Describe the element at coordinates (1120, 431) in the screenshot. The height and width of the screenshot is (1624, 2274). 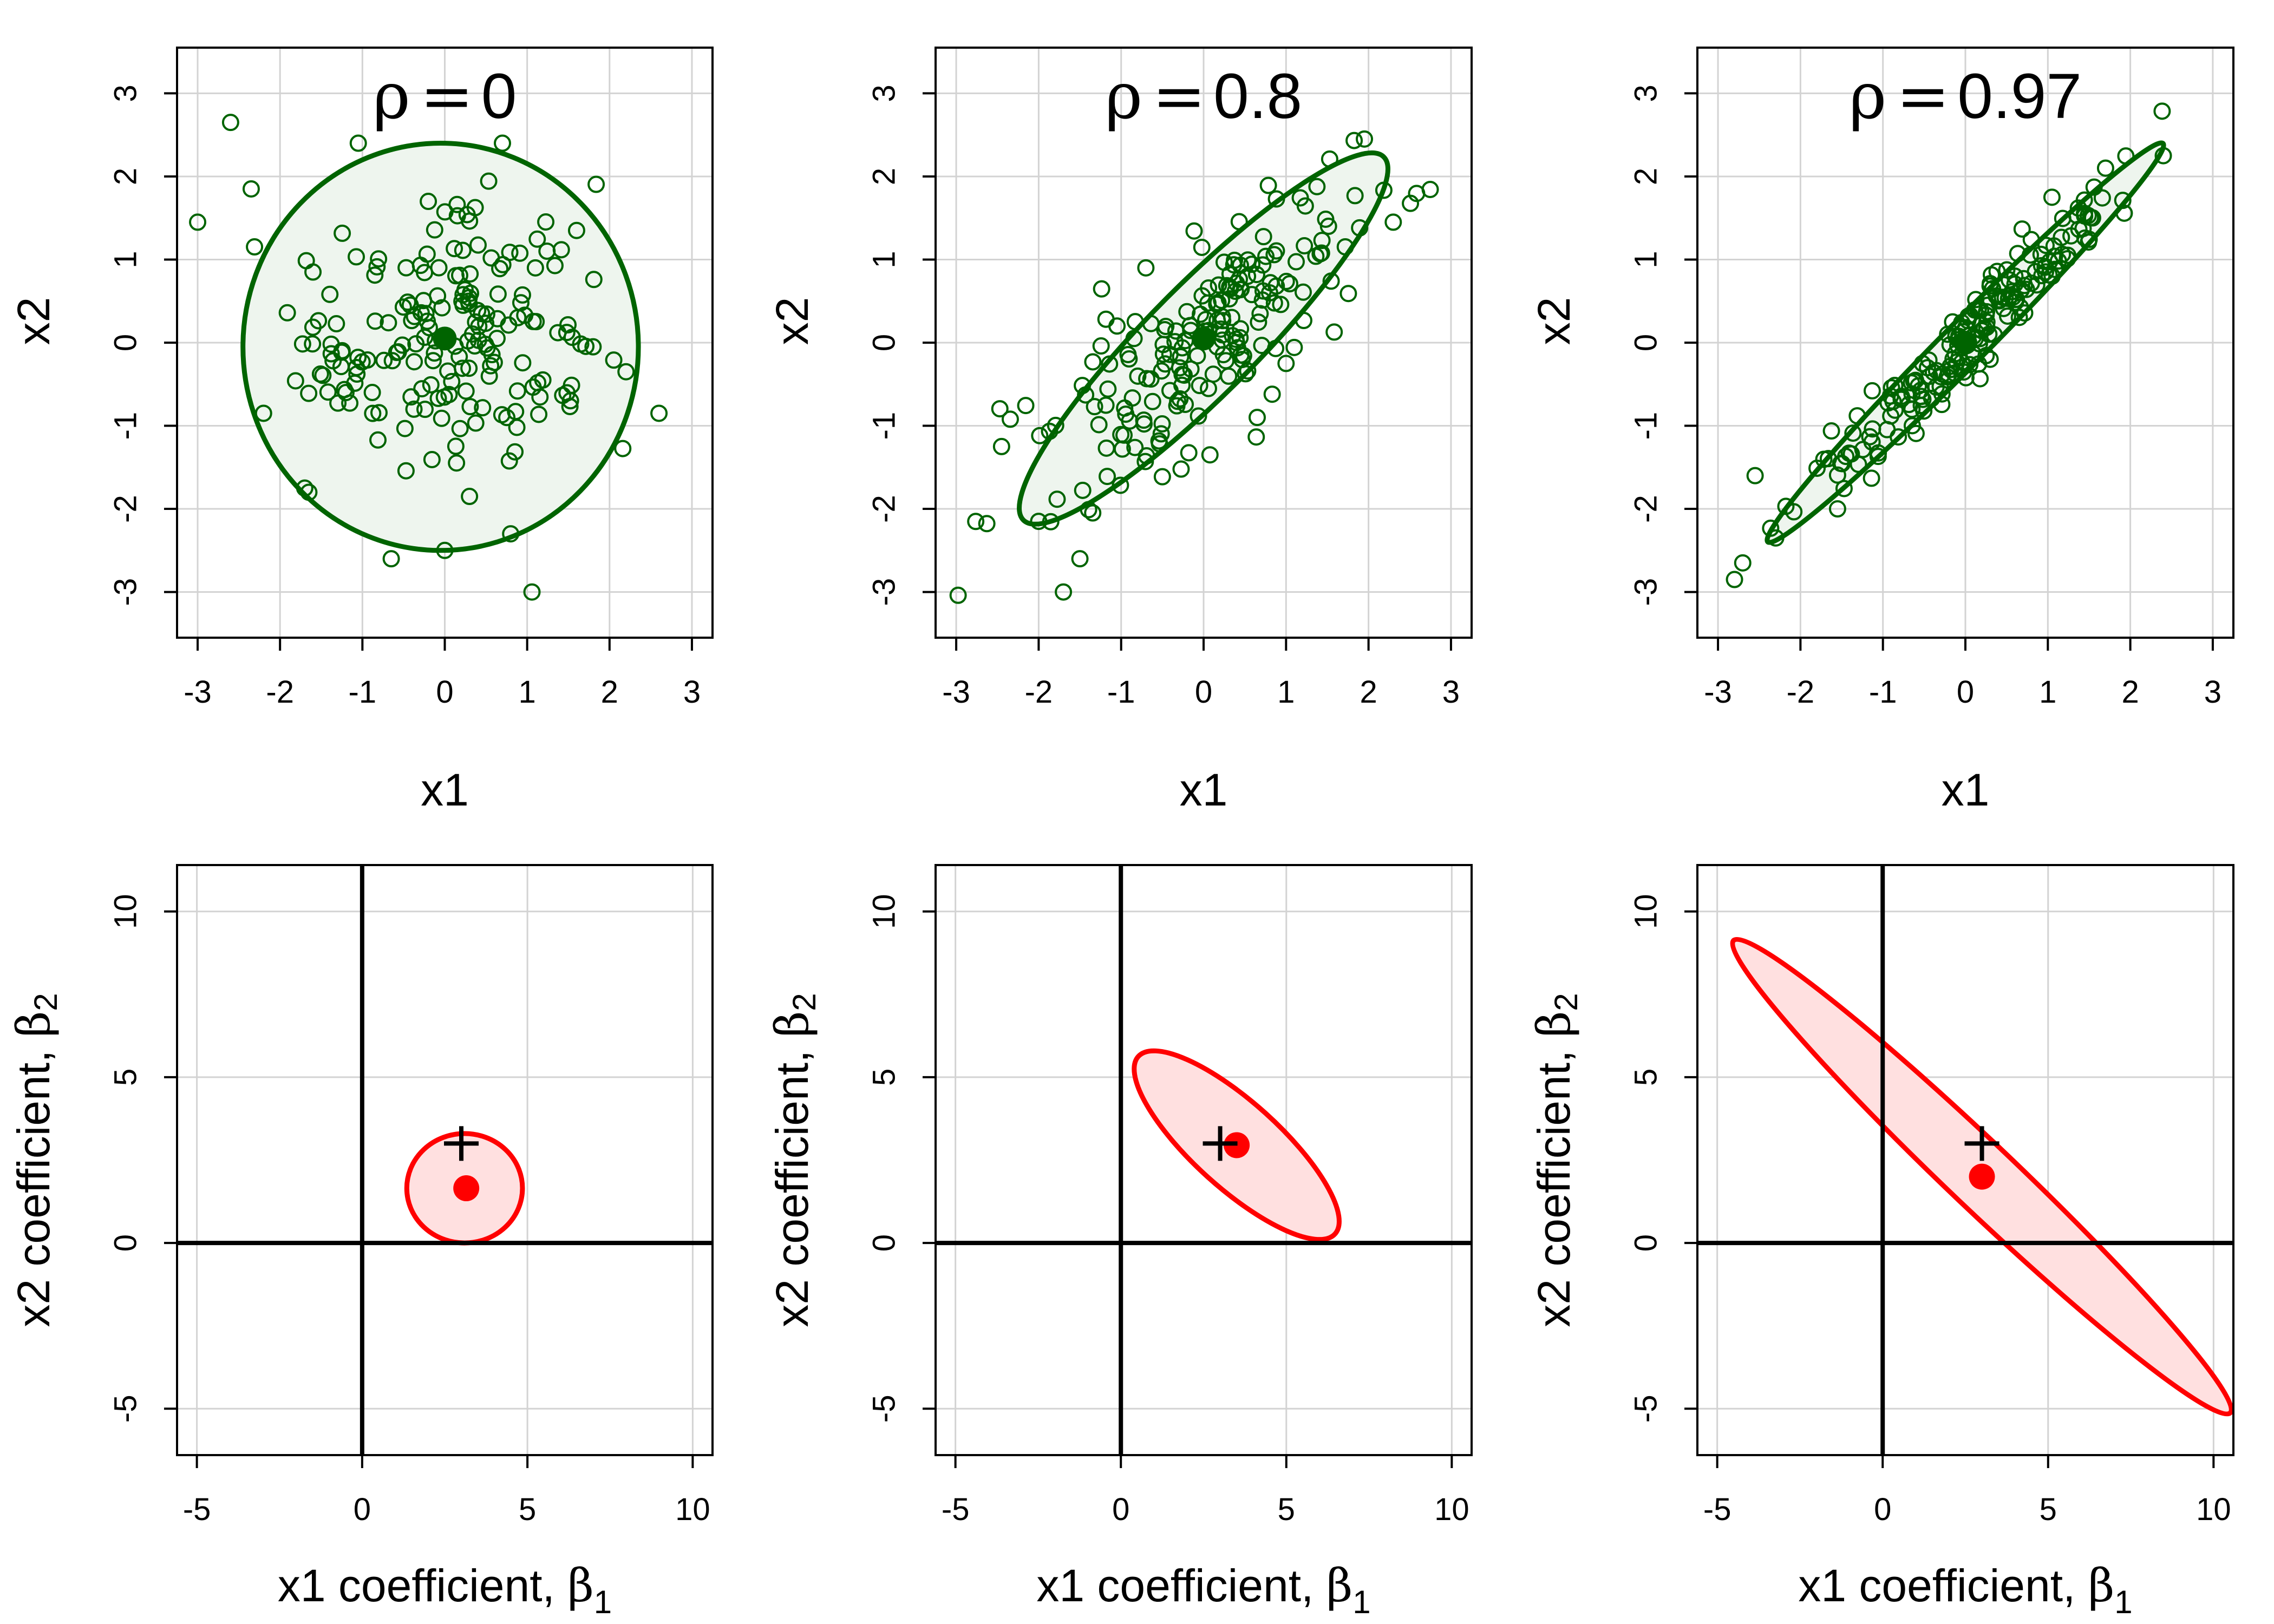
I see `panel-data-rho-0.8: ρ = 0.8 -3 -2 -1 0 1 2 3 -3 -2 -1 0 1 2 3 x1 x2` at that location.